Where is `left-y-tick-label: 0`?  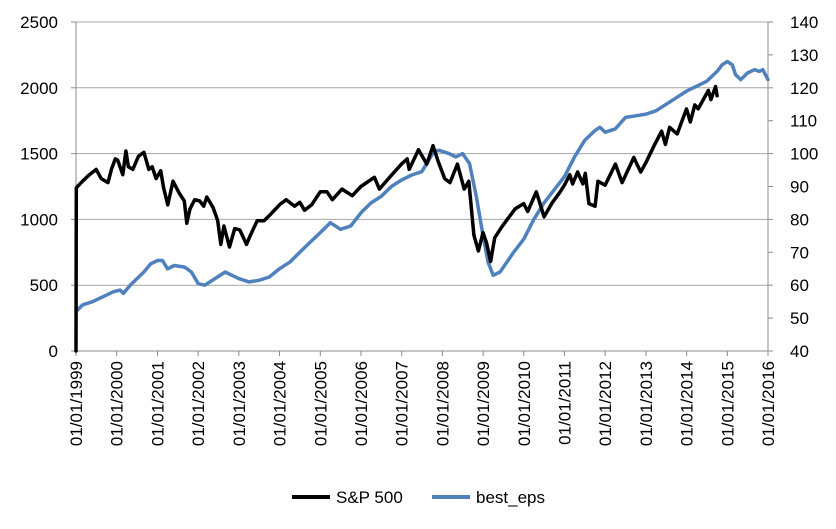
left-y-tick-label: 0 is located at coordinates (53, 351).